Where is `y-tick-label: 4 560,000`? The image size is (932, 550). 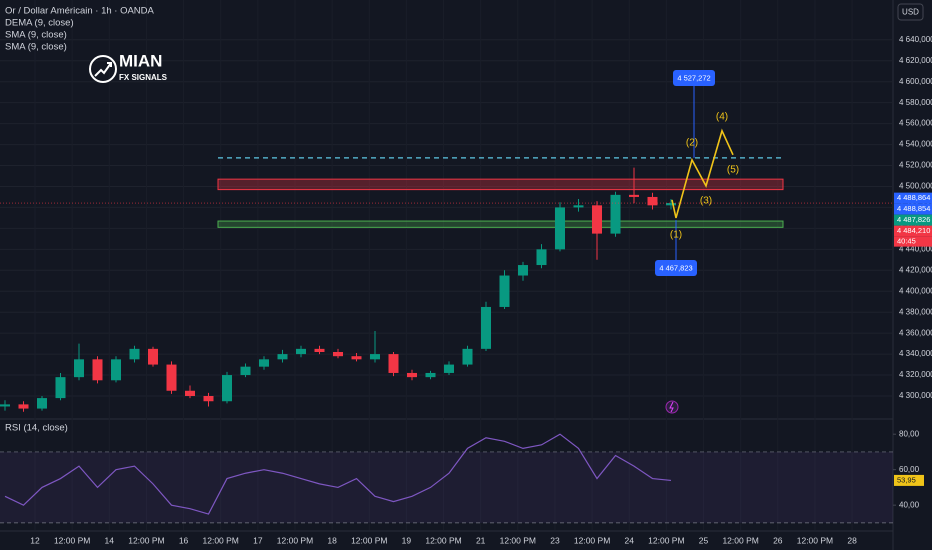 y-tick-label: 4 560,000 is located at coordinates (915, 123).